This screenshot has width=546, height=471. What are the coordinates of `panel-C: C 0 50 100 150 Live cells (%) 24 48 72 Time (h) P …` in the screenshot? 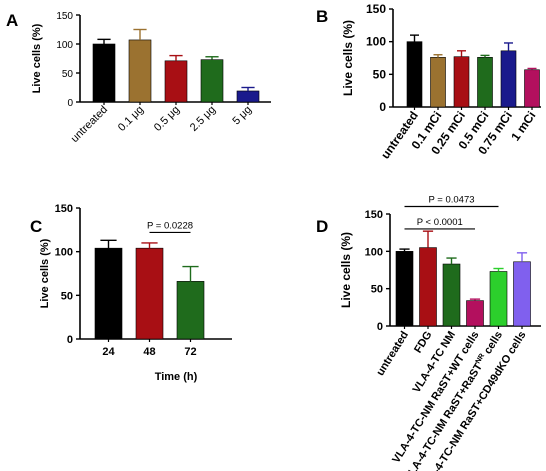 It's located at (131, 293).